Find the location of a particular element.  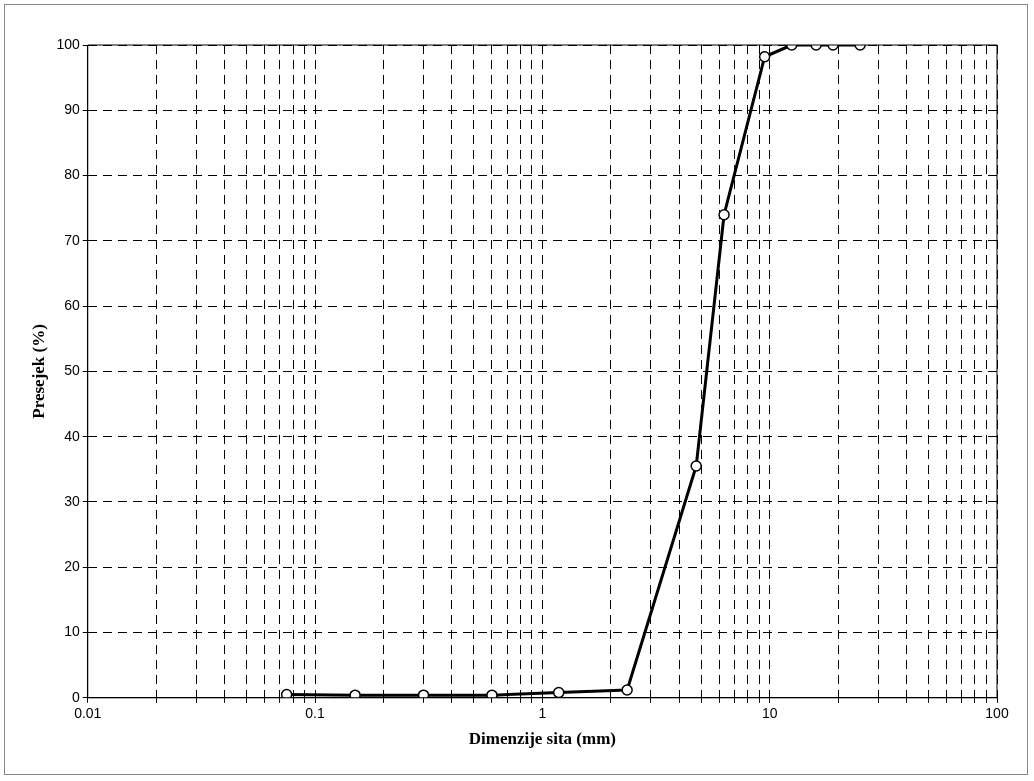

x-tick-label: 1 is located at coordinates (542, 713).